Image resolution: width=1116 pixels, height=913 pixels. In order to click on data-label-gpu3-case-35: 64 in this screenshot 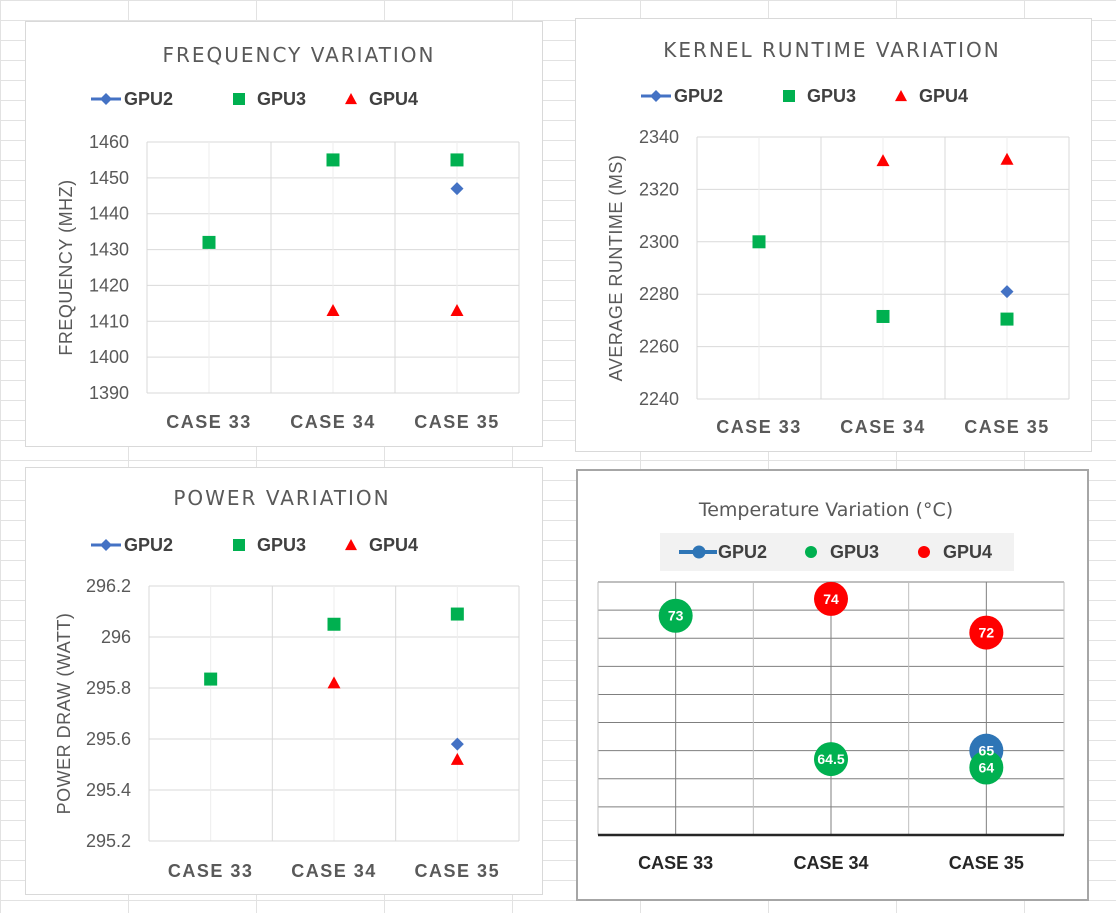, I will do `click(987, 768)`.